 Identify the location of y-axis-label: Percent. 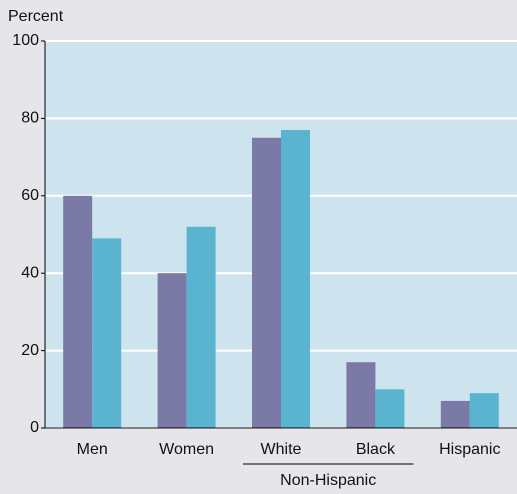
(36, 16).